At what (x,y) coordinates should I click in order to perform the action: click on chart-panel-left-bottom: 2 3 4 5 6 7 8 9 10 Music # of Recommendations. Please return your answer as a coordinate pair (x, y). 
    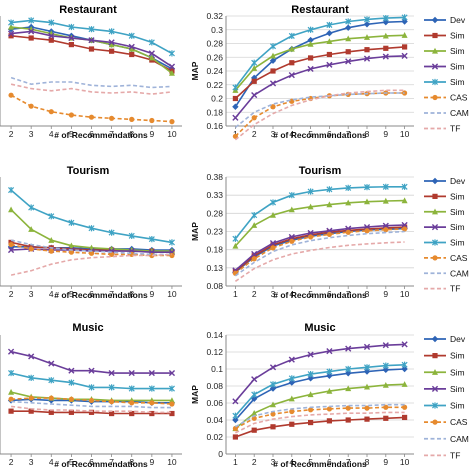
    Looking at the image, I should click on (91, 395).